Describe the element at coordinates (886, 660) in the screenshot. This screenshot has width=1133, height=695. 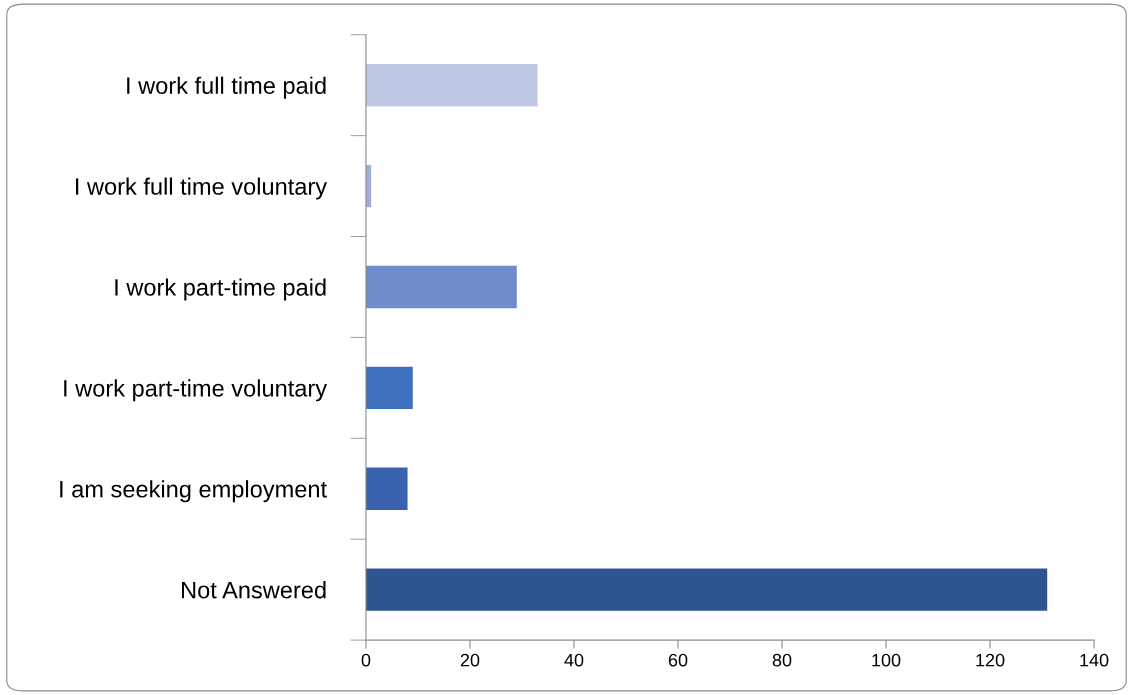
I see `x-tick-label: 100` at that location.